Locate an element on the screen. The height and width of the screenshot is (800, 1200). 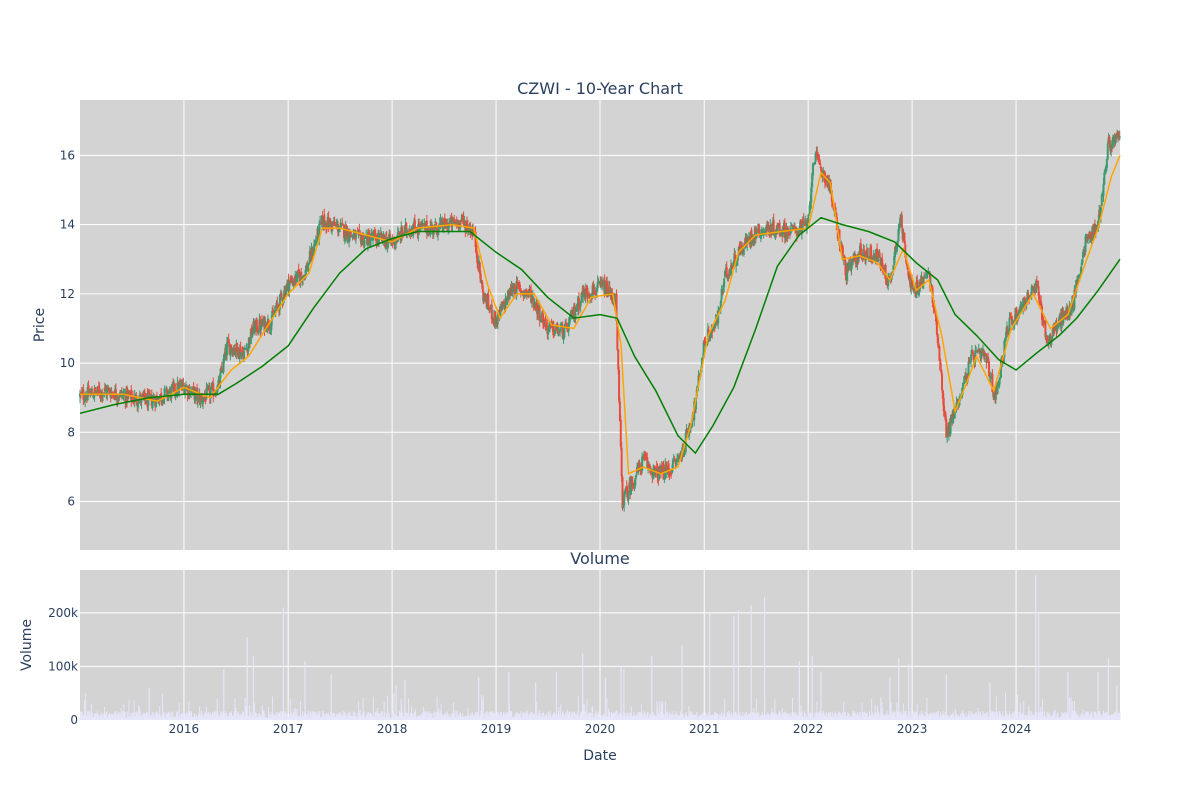
date-xtick-label: 2022 is located at coordinates (808, 729).